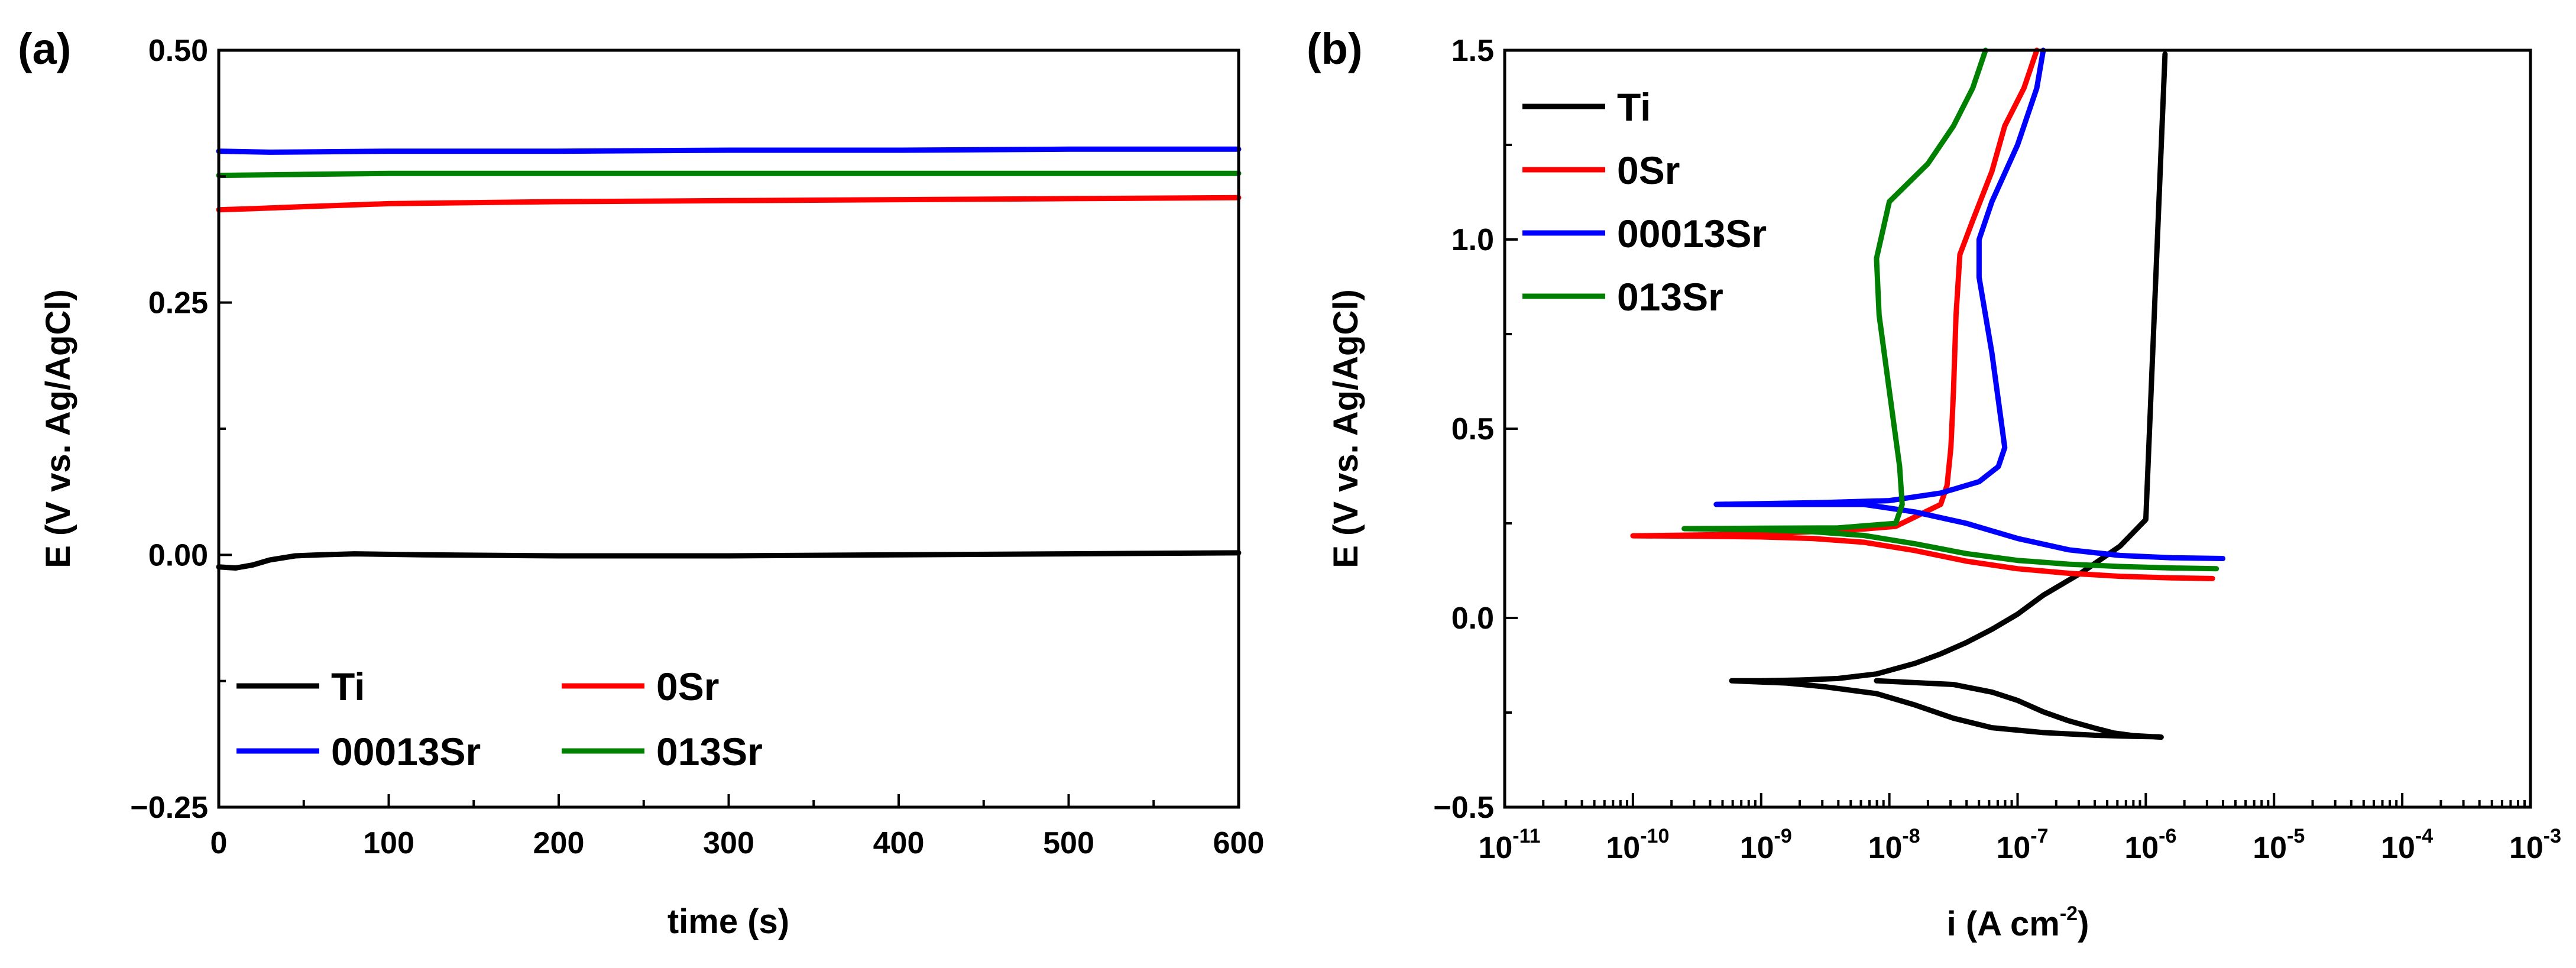  Describe the element at coordinates (559, 843) in the screenshot. I see `panel-a-x-tick-label: 200` at that location.